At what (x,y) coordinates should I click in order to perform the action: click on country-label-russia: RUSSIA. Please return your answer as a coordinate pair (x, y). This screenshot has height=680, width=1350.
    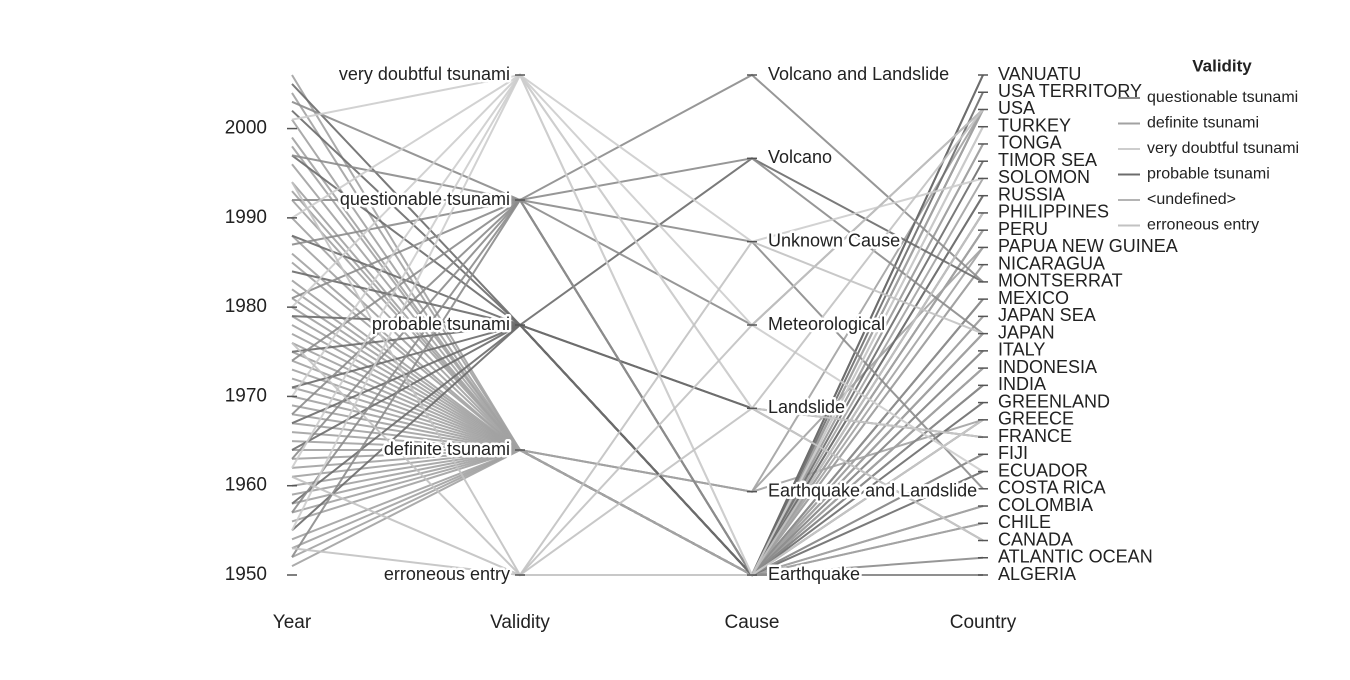
    Looking at the image, I should click on (1031, 194).